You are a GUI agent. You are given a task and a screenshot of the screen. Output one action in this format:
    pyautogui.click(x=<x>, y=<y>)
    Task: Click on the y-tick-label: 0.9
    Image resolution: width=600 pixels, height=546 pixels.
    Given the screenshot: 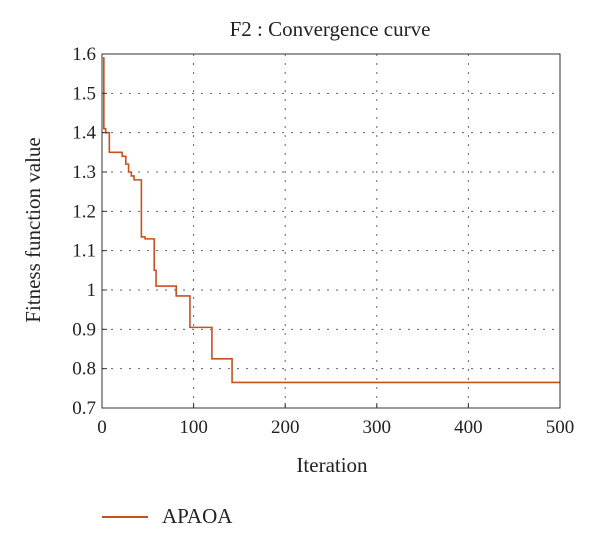 What is the action you would take?
    pyautogui.click(x=84, y=329)
    